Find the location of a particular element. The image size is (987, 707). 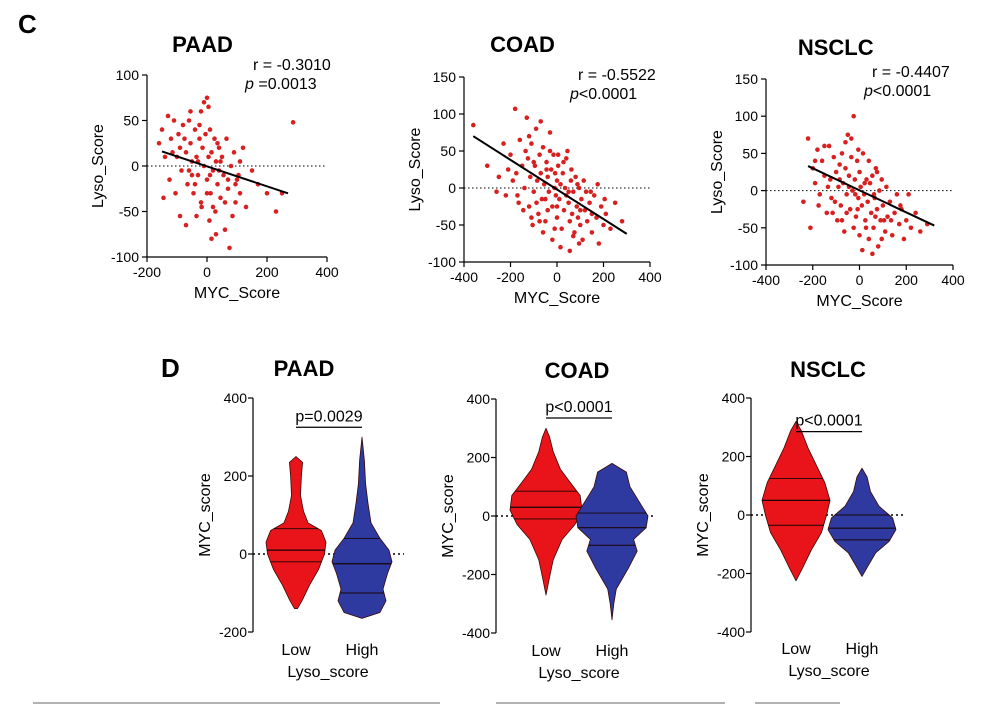

x-tick-label: -200 is located at coordinates (813, 280).